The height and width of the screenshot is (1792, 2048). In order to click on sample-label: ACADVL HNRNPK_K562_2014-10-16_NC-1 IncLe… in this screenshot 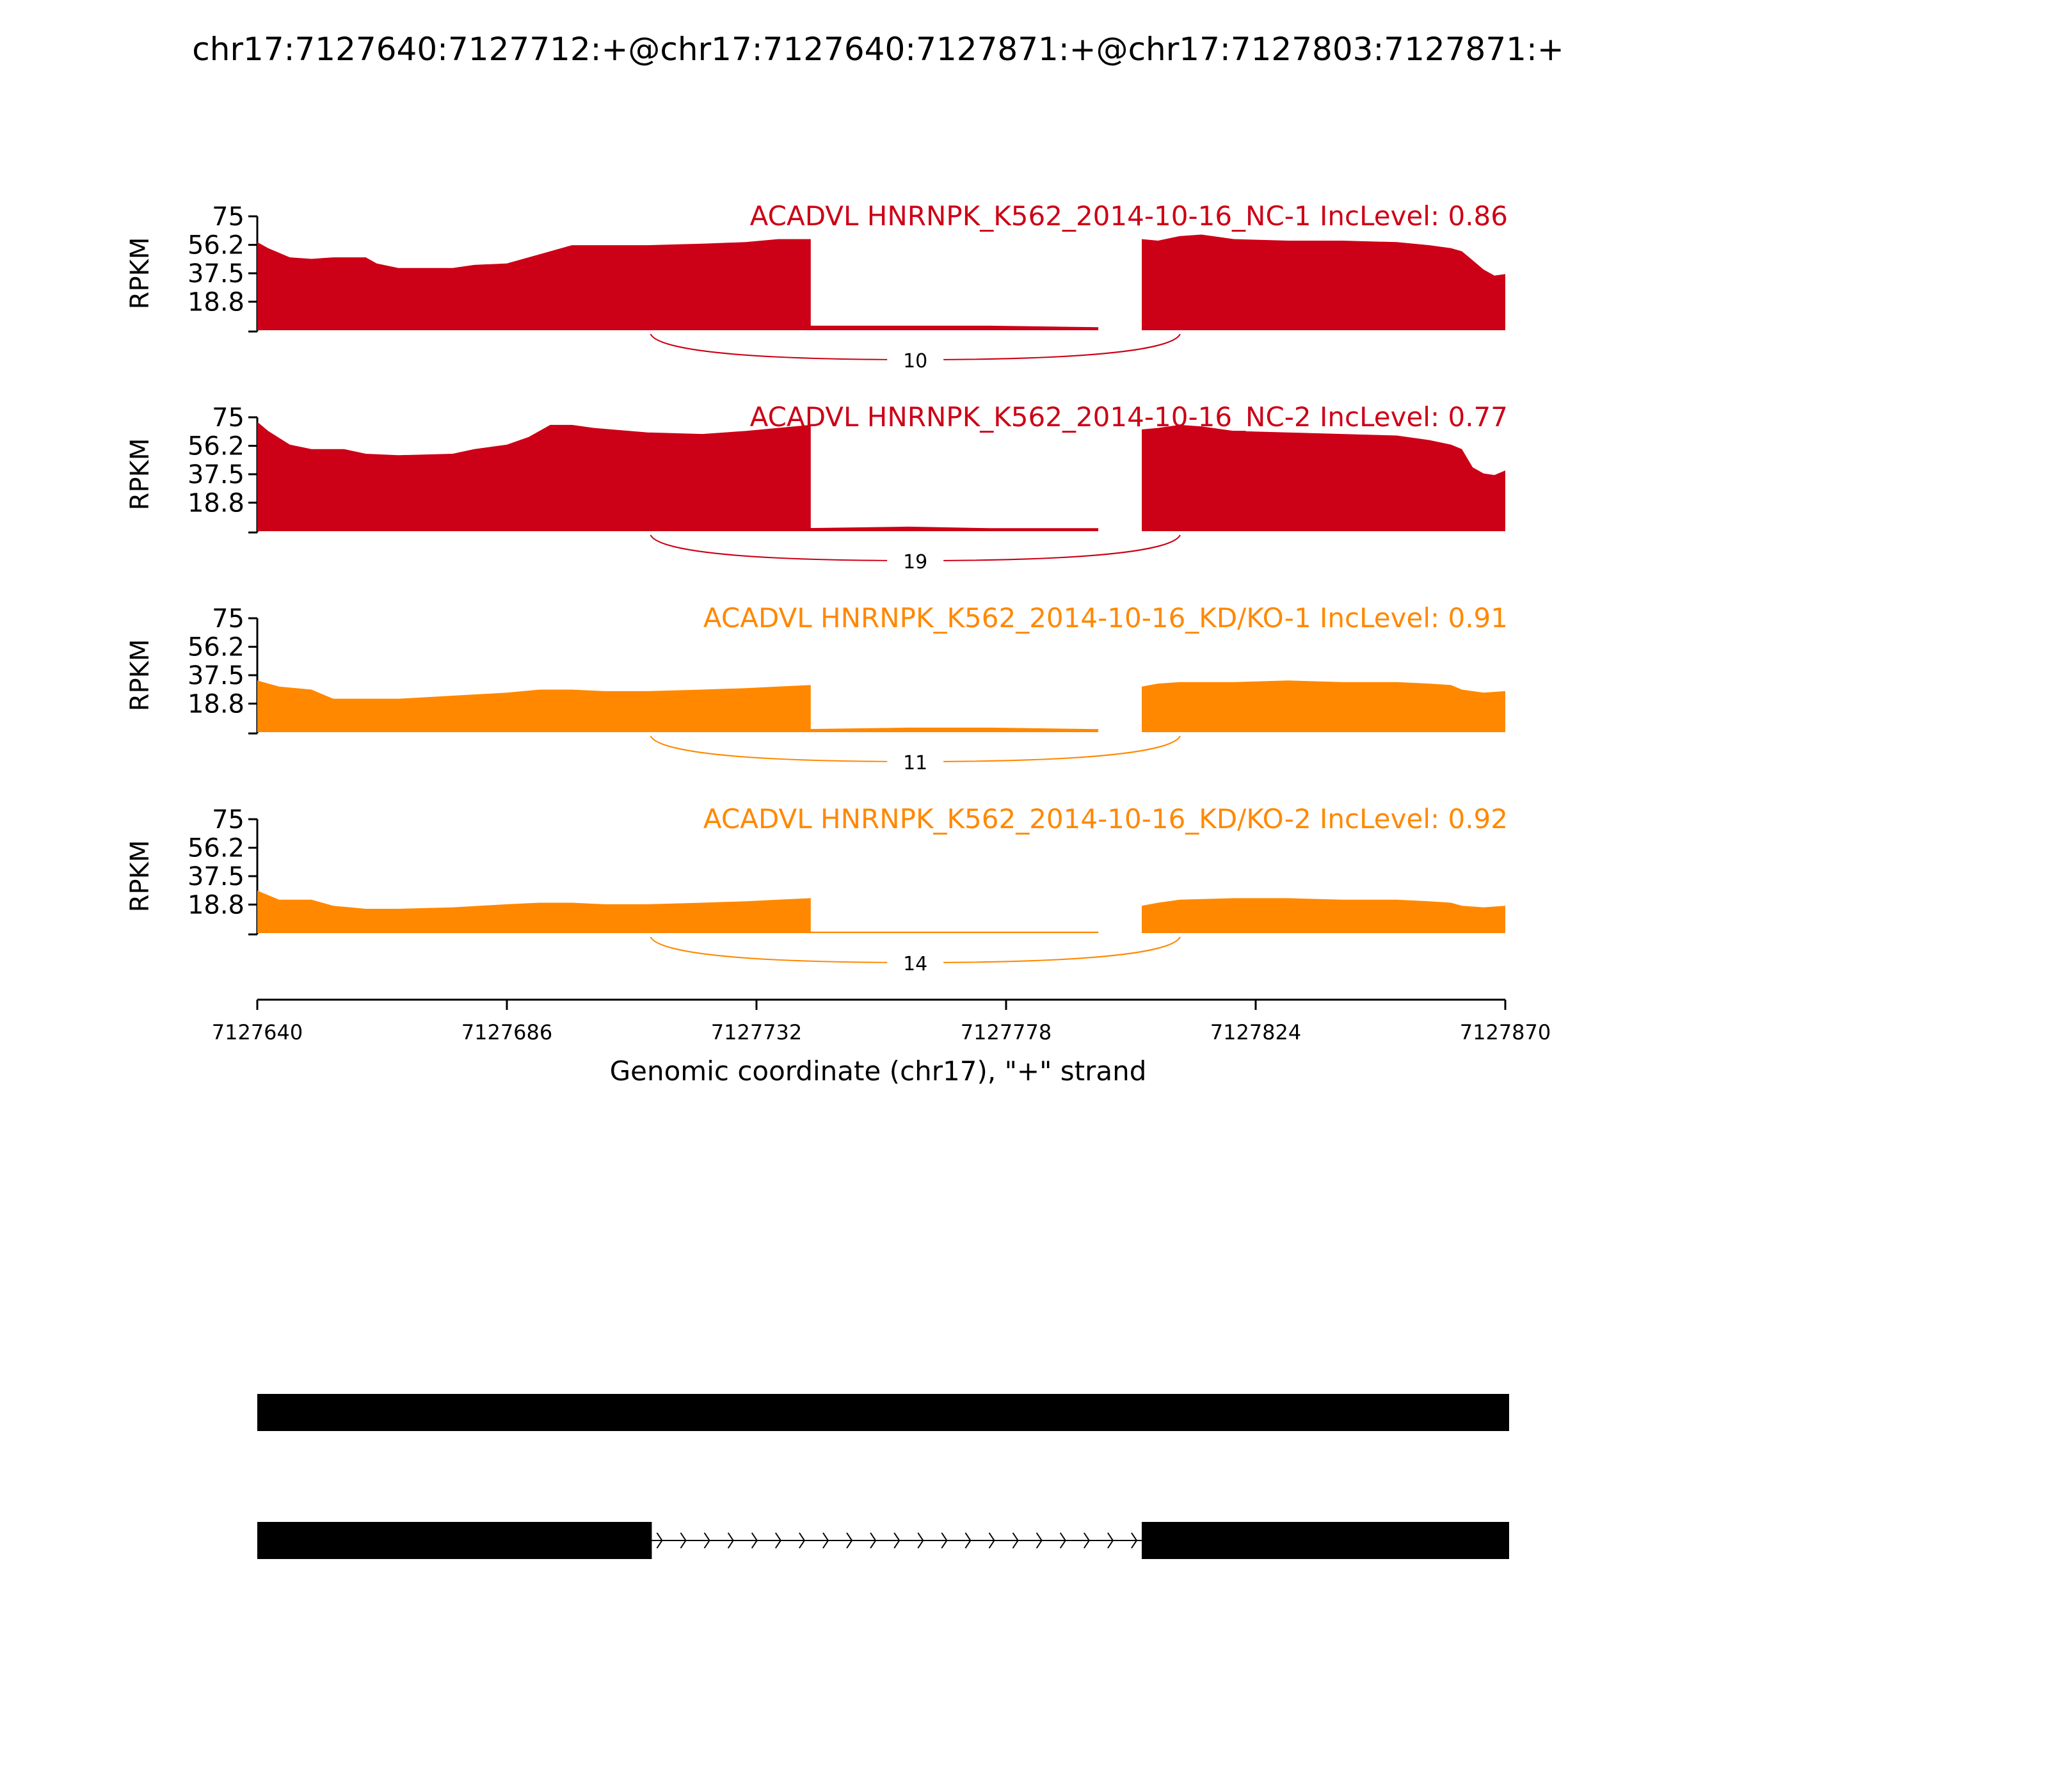, I will do `click(1129, 216)`.